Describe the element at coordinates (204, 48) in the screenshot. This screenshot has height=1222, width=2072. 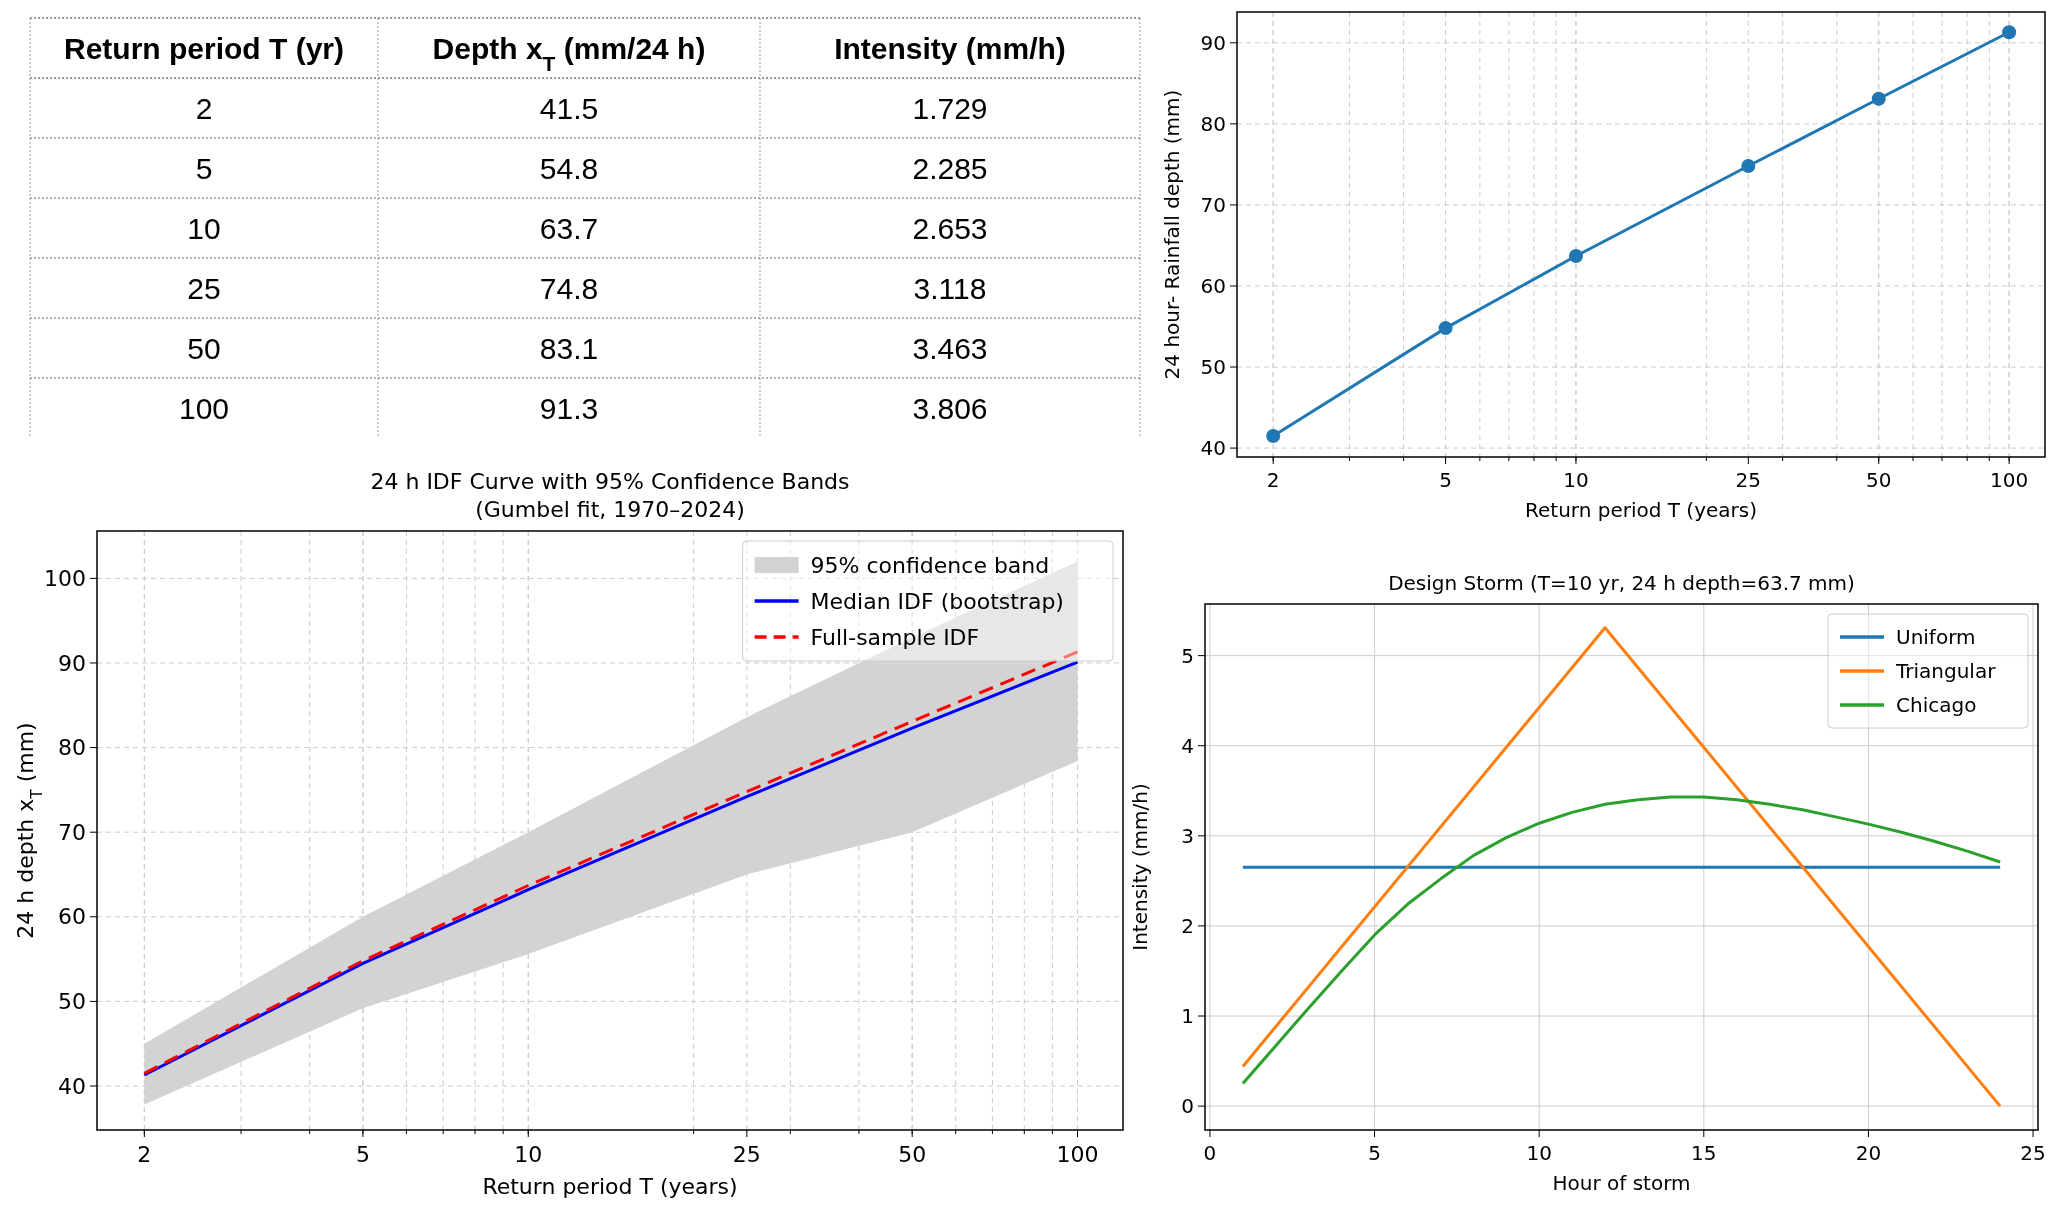
I see `text: Return period T (yr)` at that location.